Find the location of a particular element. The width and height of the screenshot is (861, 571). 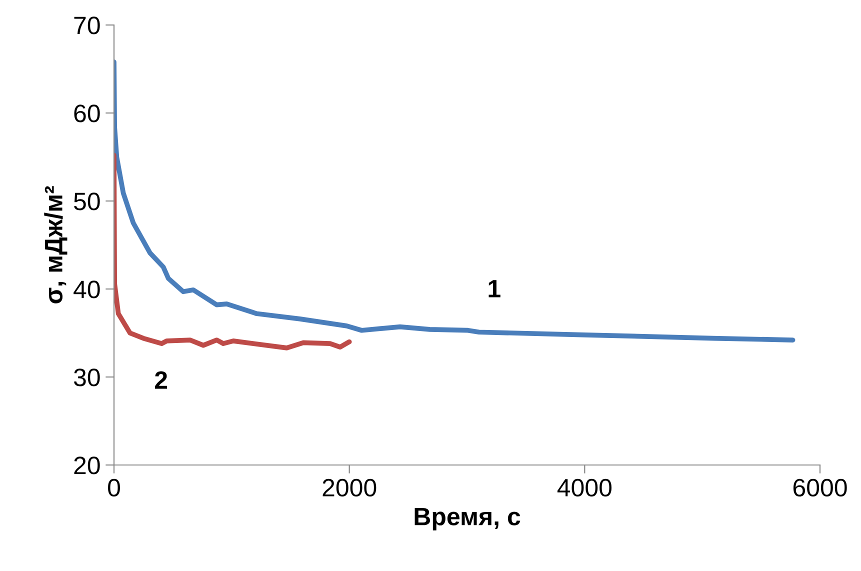

x-tick-label: 2000 is located at coordinates (349, 487).